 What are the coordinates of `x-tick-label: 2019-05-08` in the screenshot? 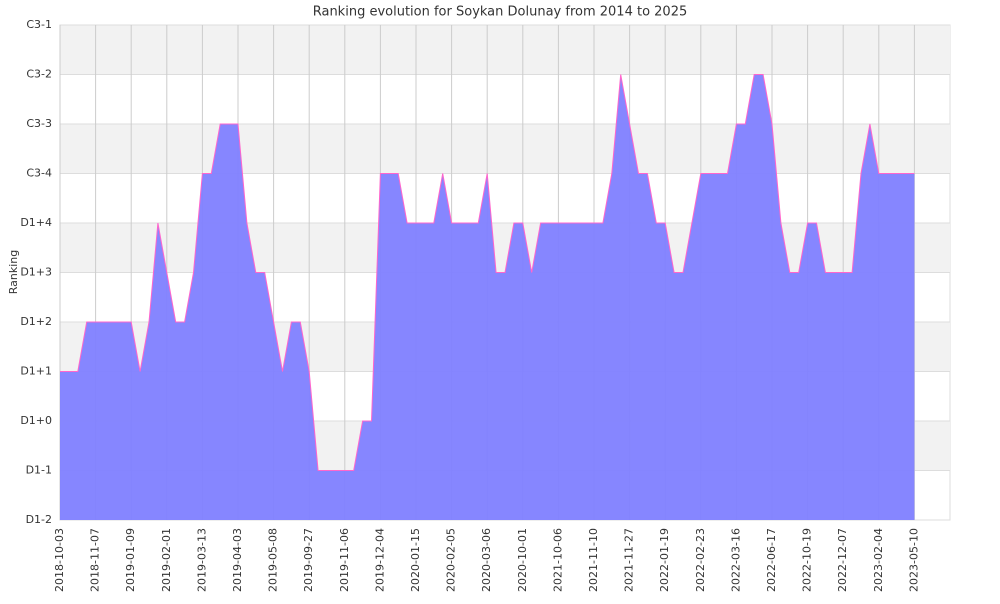 It's located at (273, 560).